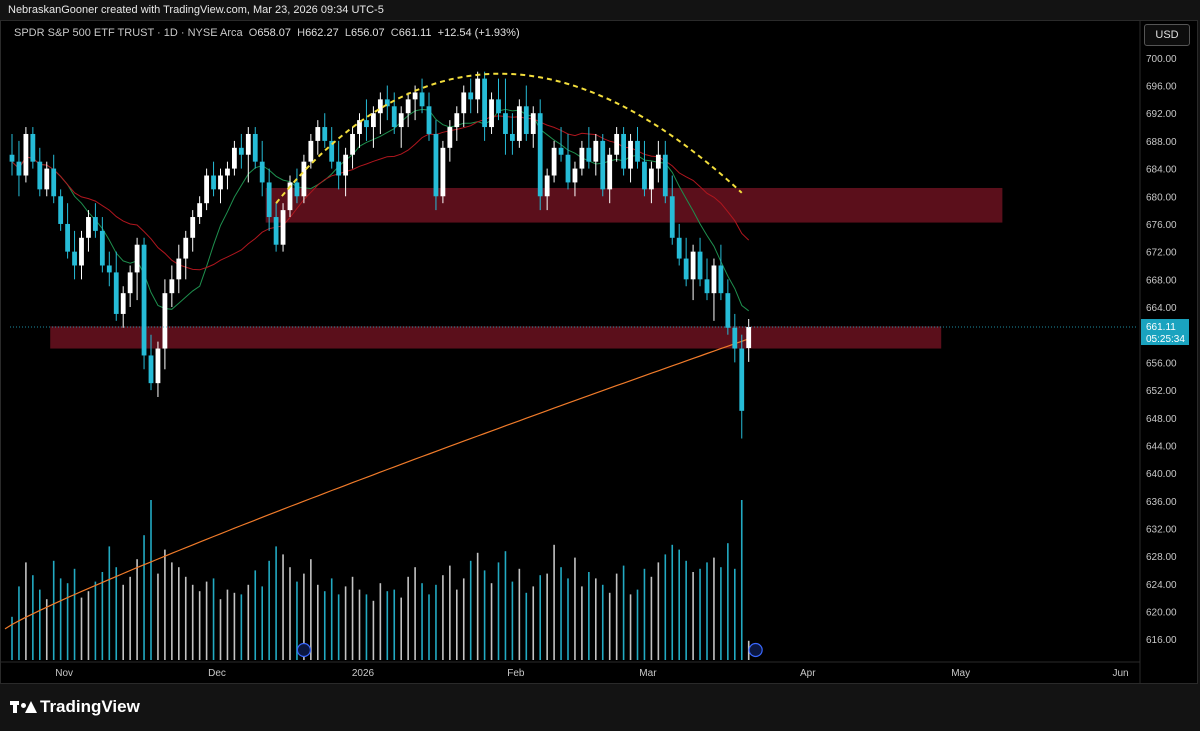 This screenshot has width=1200, height=731. What do you see at coordinates (1161, 197) in the screenshot?
I see `price-tick-label: 680.00` at bounding box center [1161, 197].